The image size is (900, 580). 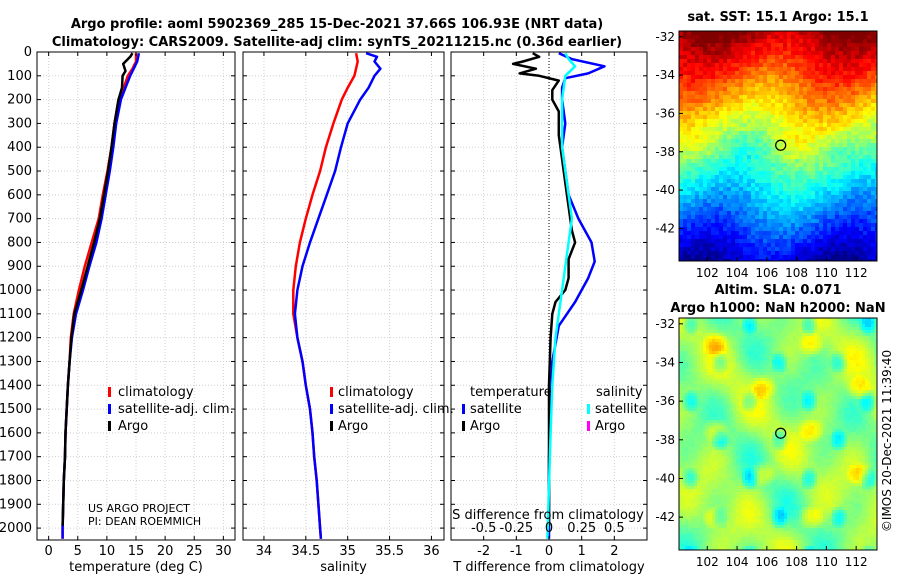 I want to click on x-tick-label: 35, so click(x=347, y=551).